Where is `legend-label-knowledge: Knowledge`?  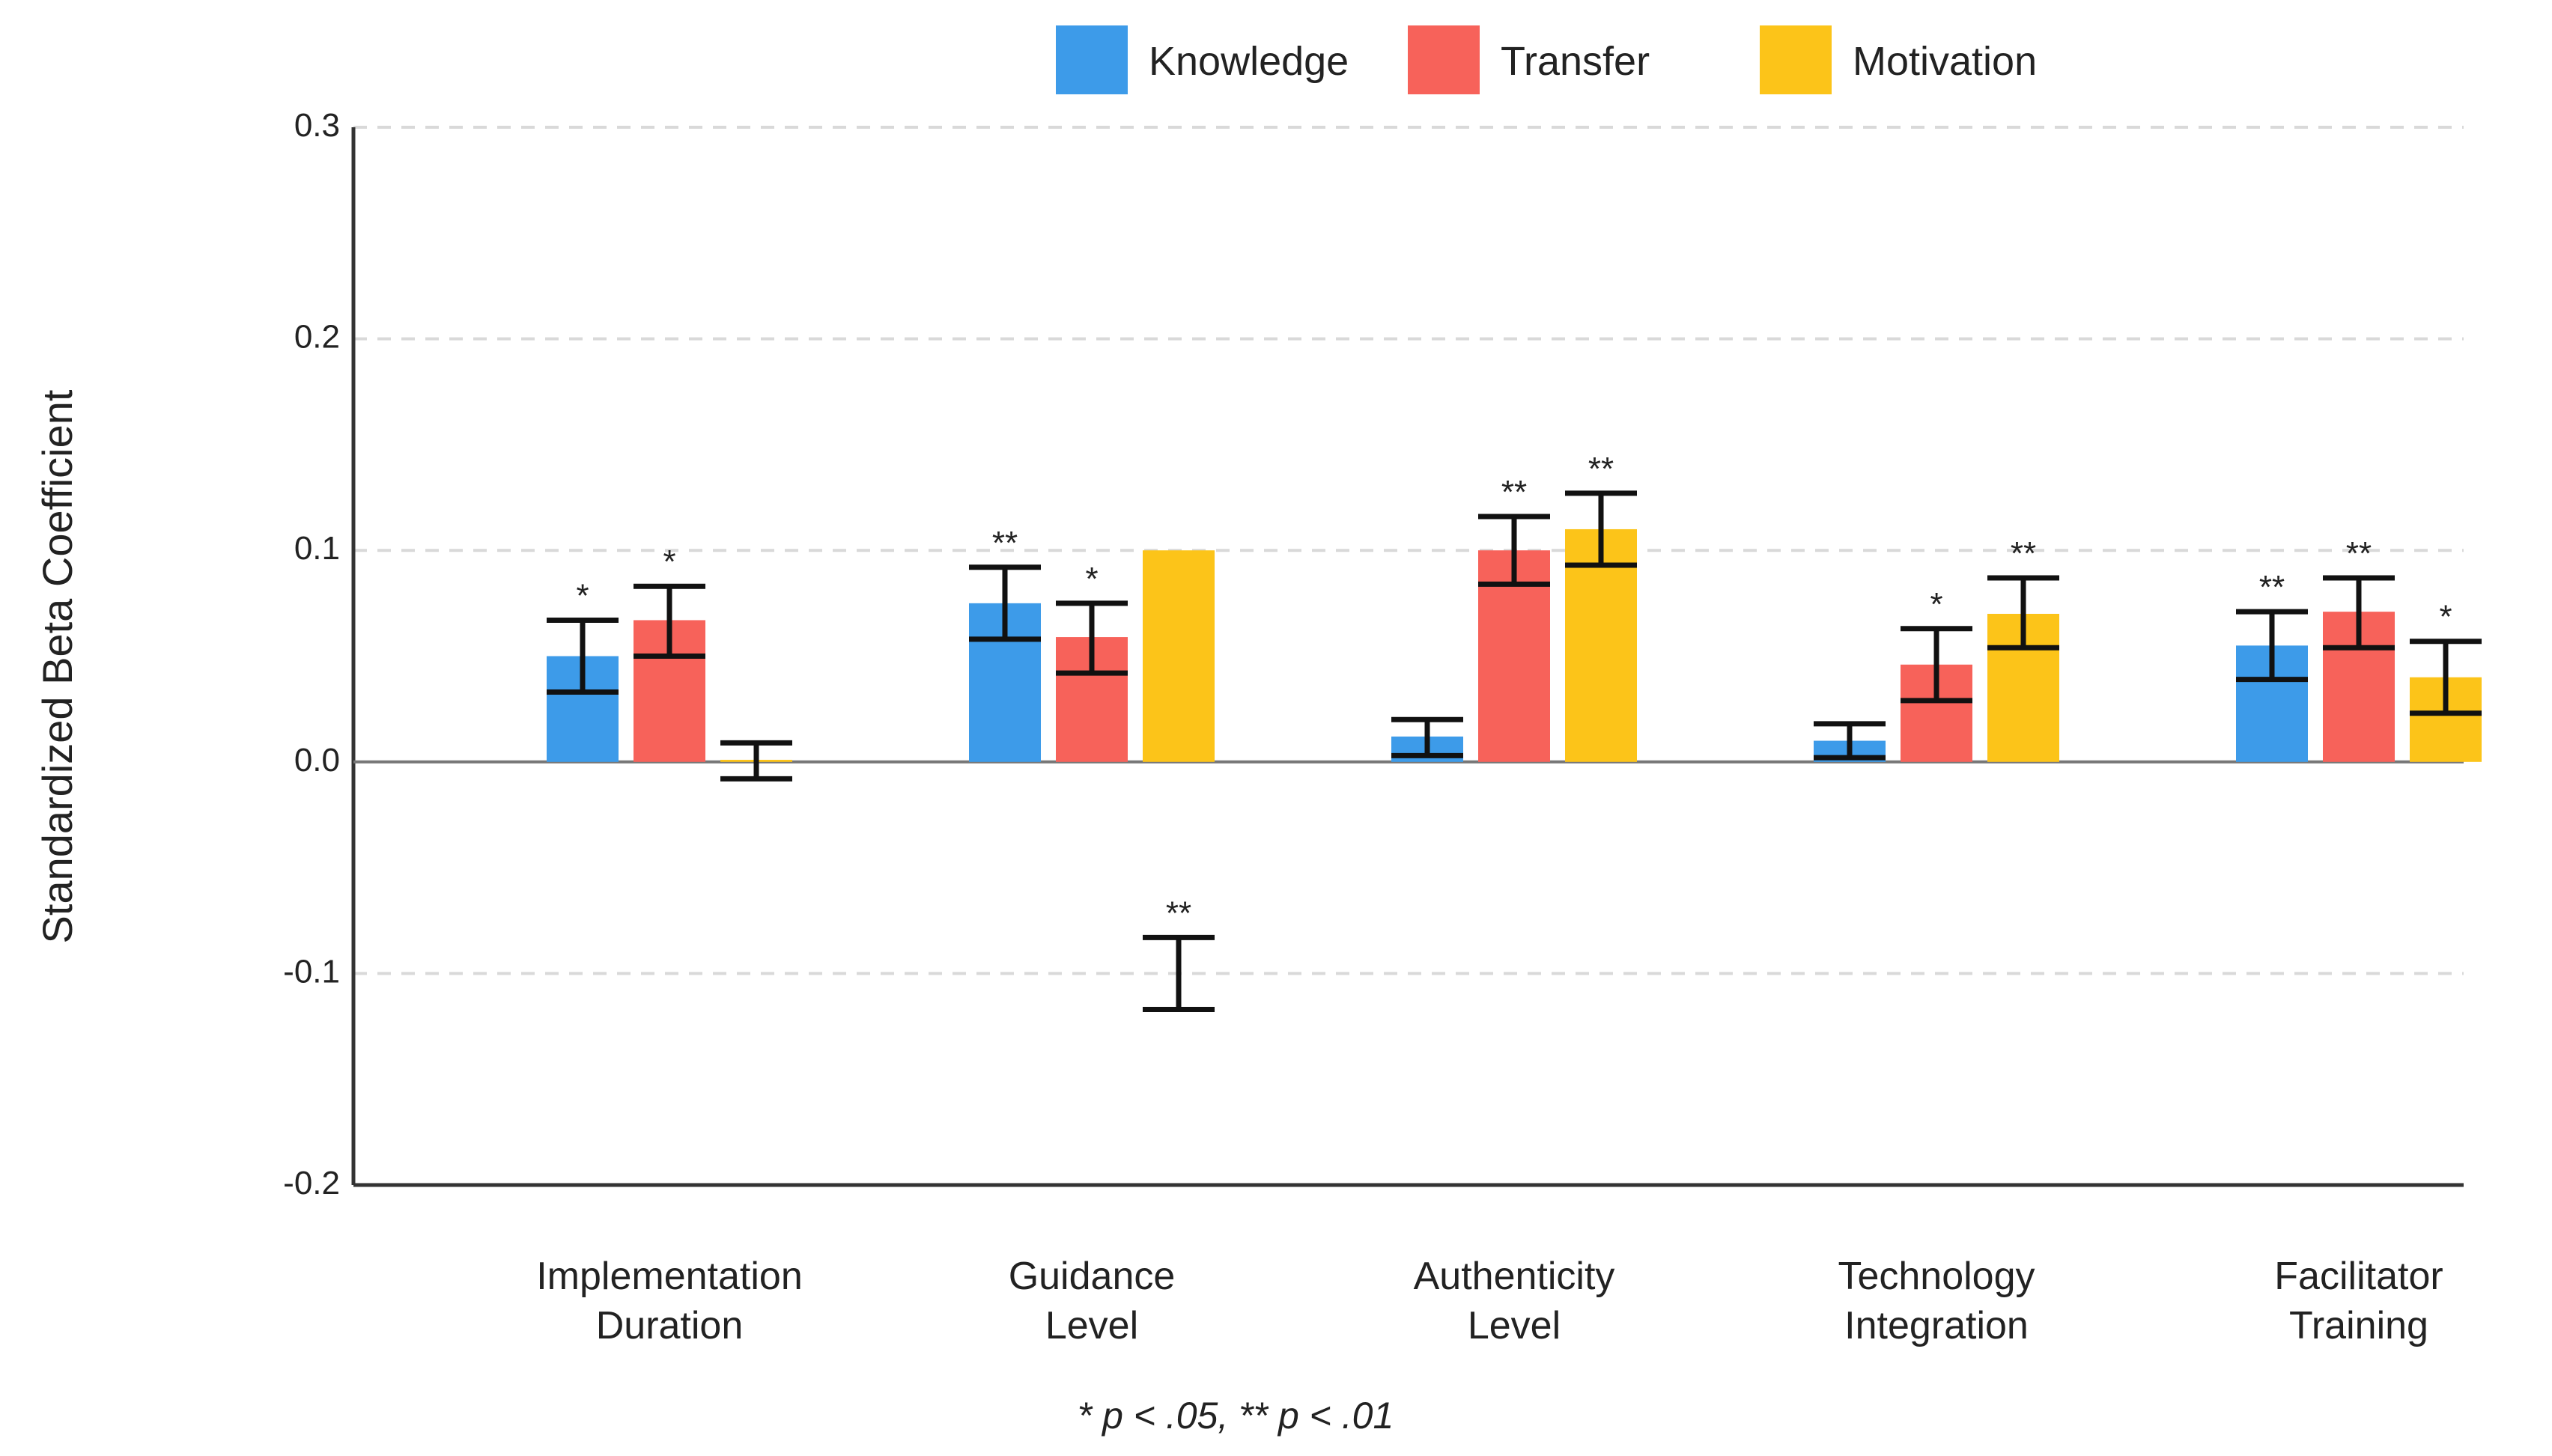
legend-label-knowledge: Knowledge is located at coordinates (1249, 61).